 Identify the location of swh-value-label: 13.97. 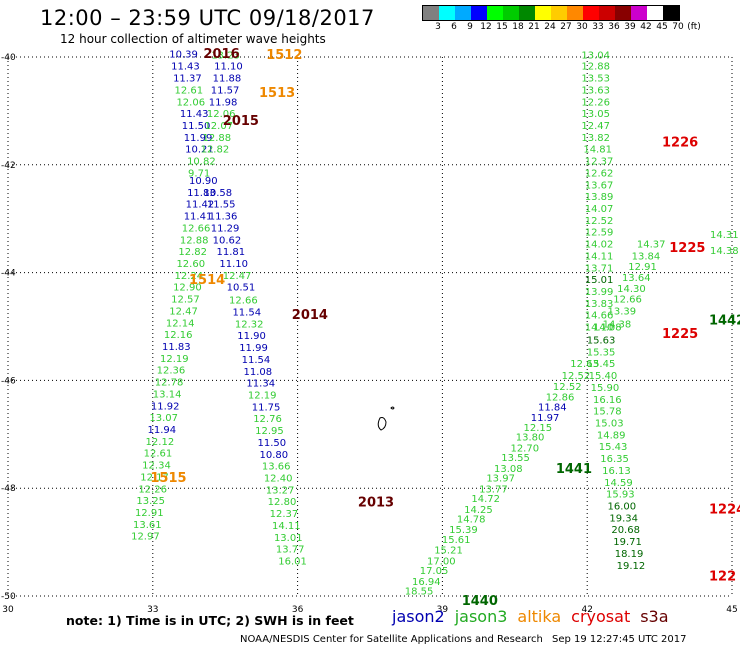
(500, 478).